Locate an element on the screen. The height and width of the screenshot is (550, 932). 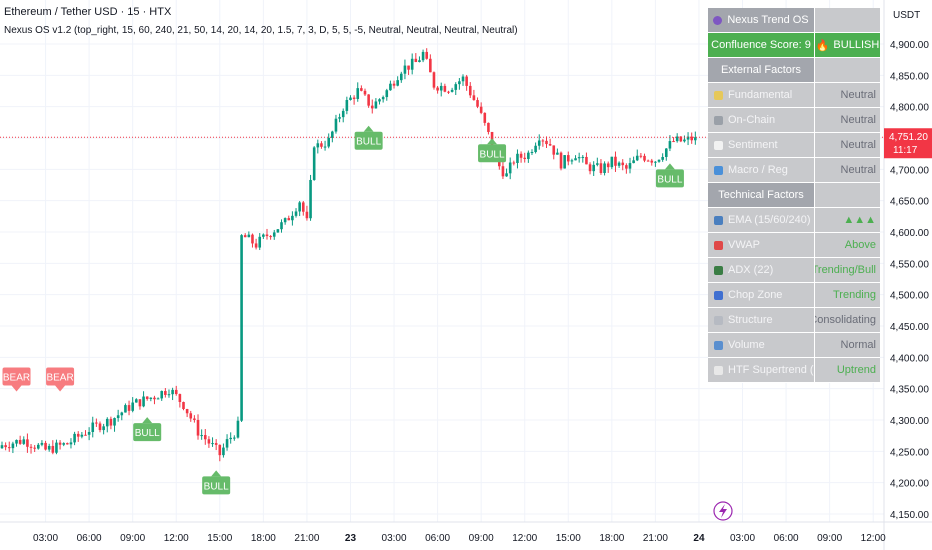
time-tick-label: 06:00 is located at coordinates (786, 538).